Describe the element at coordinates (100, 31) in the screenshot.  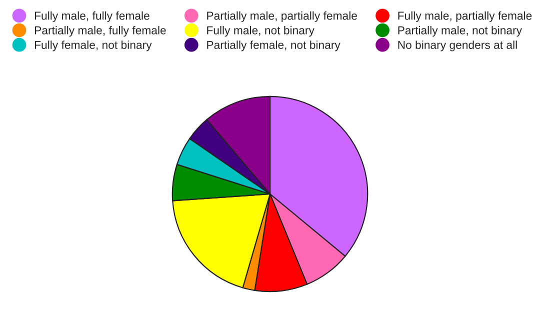
I see `legend-label: Partially male, fully female` at that location.